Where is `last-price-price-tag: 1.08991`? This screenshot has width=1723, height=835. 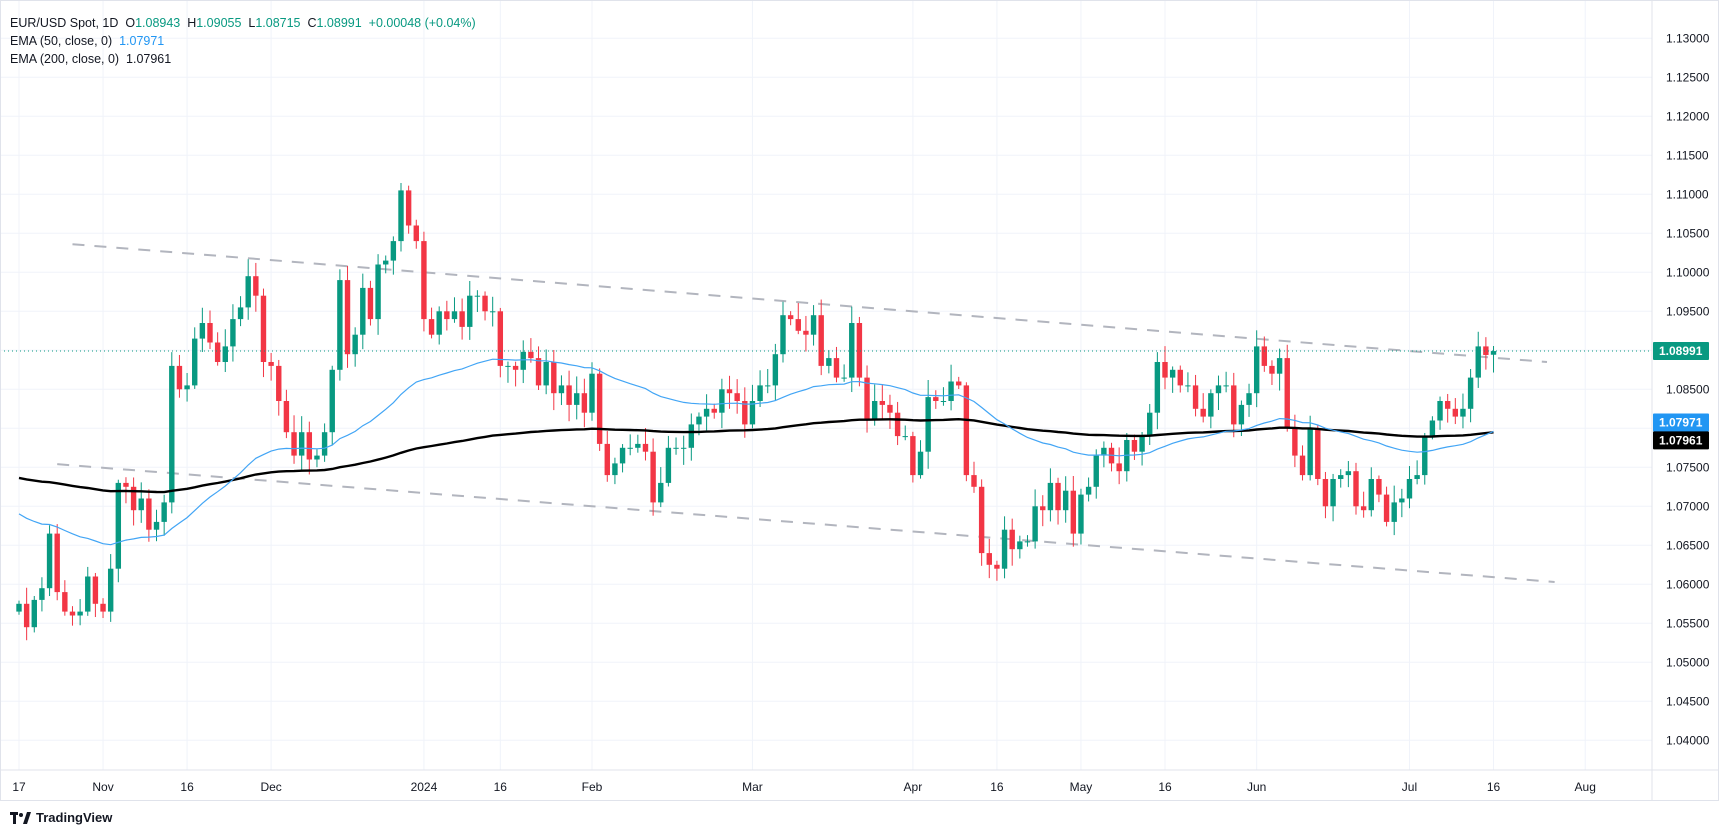 last-price-price-tag: 1.08991 is located at coordinates (1681, 351).